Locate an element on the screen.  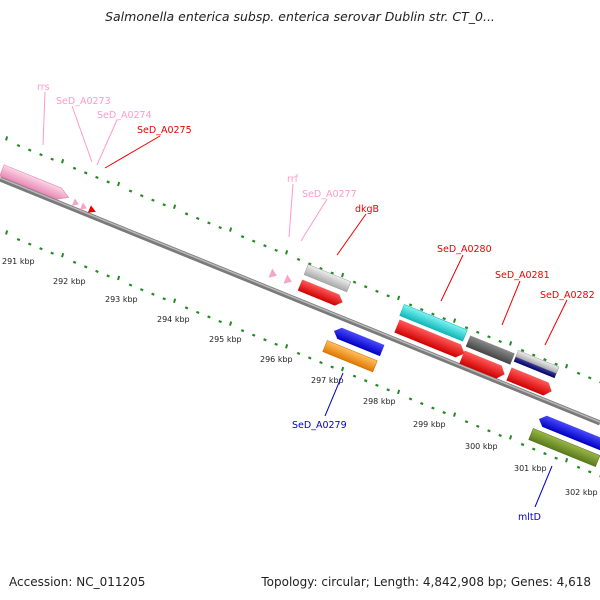
kbp-label: 300 kbp is located at coordinates (481, 446).